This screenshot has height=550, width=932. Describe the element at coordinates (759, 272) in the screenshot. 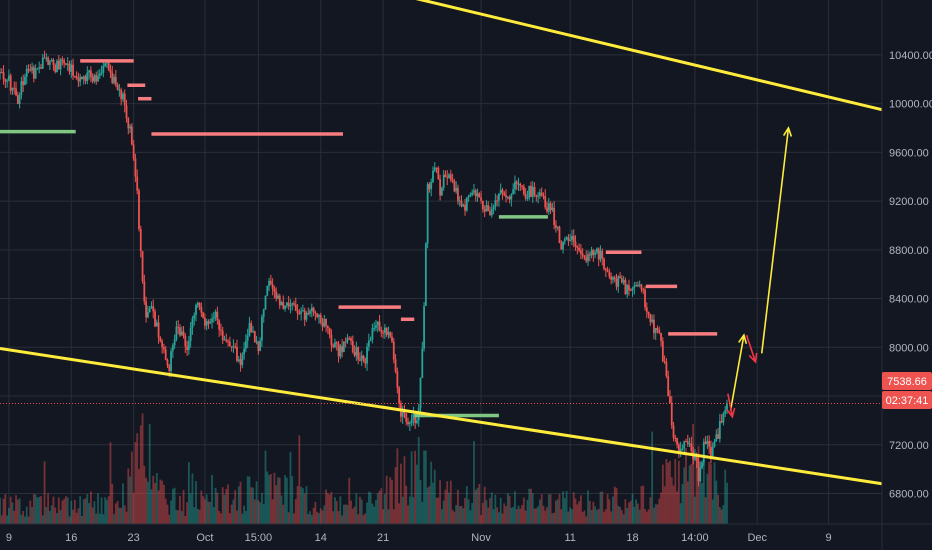

I see `projection-arrows` at that location.